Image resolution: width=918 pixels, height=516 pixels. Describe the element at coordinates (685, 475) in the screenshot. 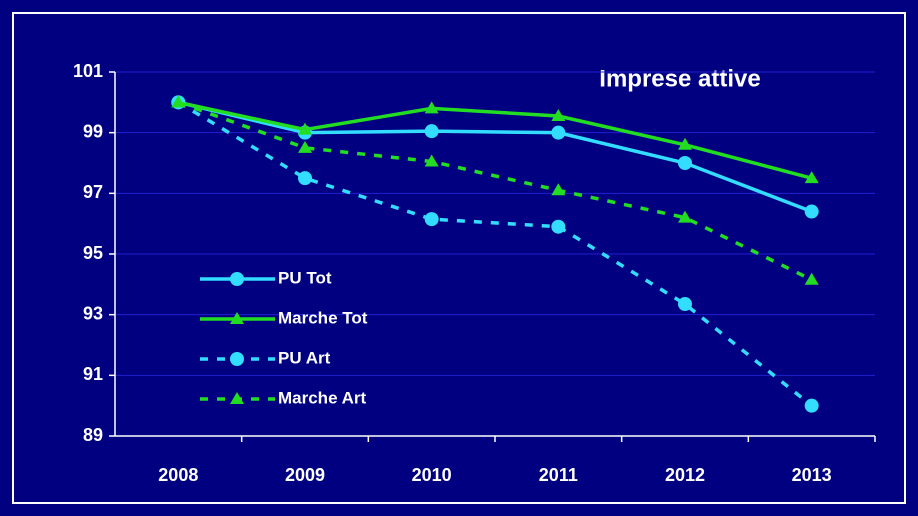

I see `x-tick-label: 2012` at that location.